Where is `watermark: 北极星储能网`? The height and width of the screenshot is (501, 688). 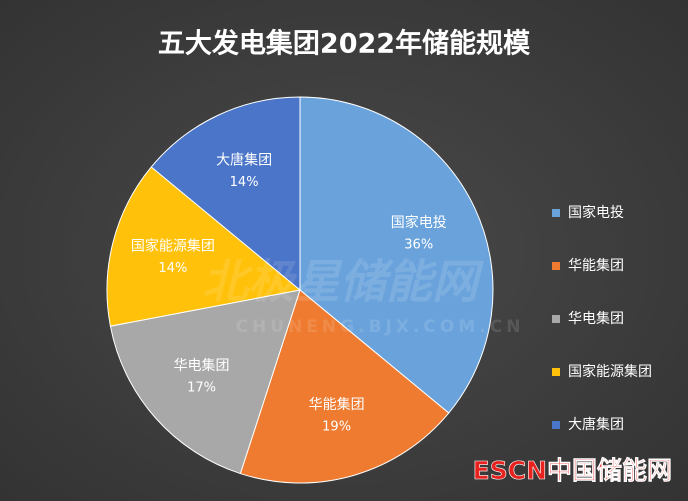 watermark: 北极星储能网 is located at coordinates (343, 282).